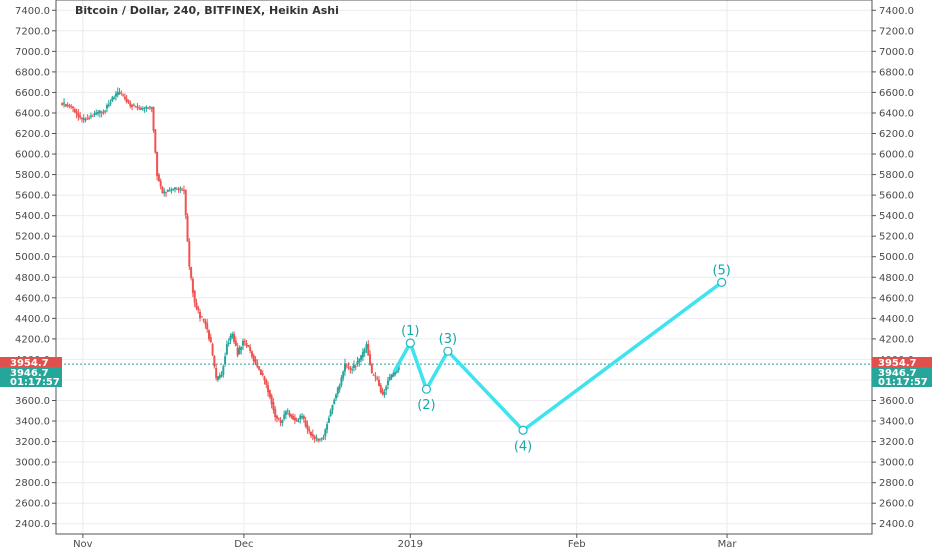  What do you see at coordinates (426, 405) in the screenshot?
I see `wave-label: (2)` at bounding box center [426, 405].